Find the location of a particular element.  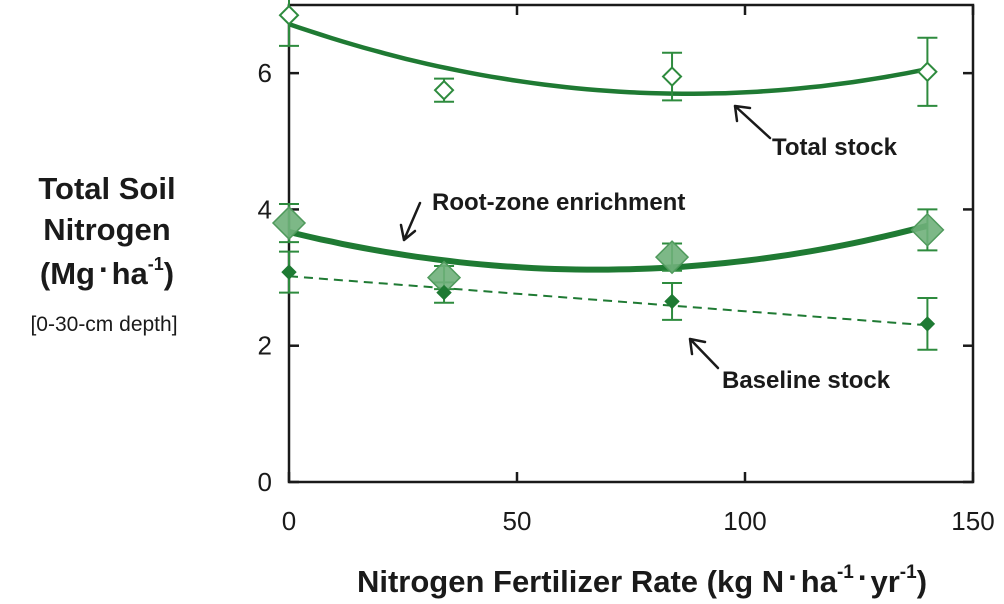

annotation-baseline: Baseline stock is located at coordinates (806, 380).